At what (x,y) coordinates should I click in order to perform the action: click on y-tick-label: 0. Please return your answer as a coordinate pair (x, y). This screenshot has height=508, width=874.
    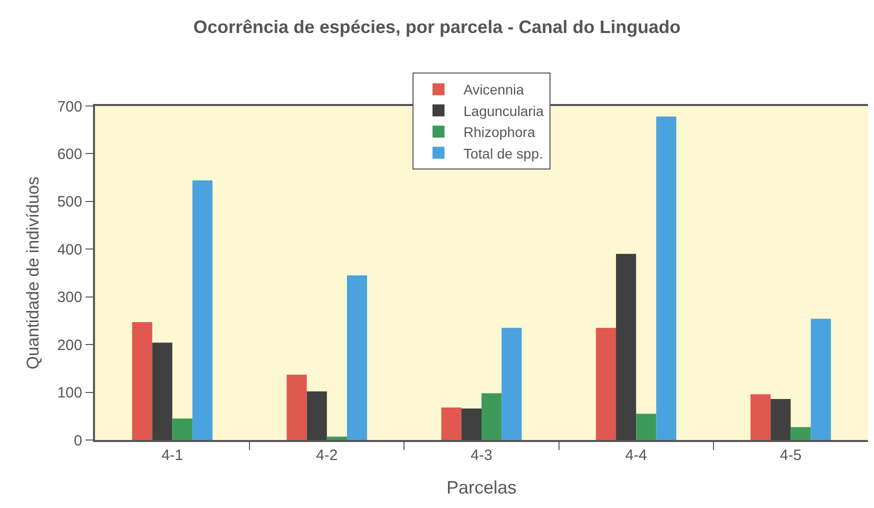
    Looking at the image, I should click on (78, 441).